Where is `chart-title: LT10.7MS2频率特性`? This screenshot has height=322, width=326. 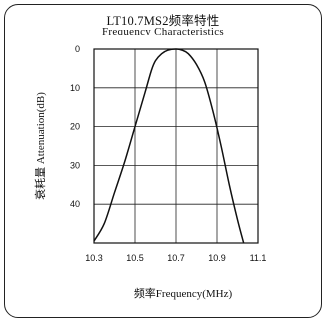
chart-title: LT10.7MS2频率特性 is located at coordinates (163, 21).